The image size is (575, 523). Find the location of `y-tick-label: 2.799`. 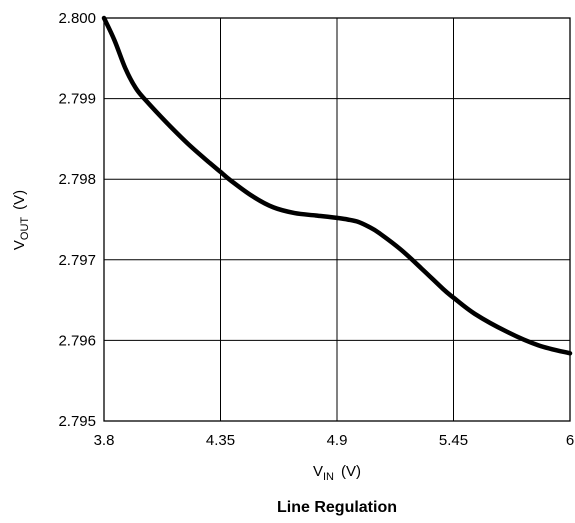

y-tick-label: 2.799 is located at coordinates (77, 99).